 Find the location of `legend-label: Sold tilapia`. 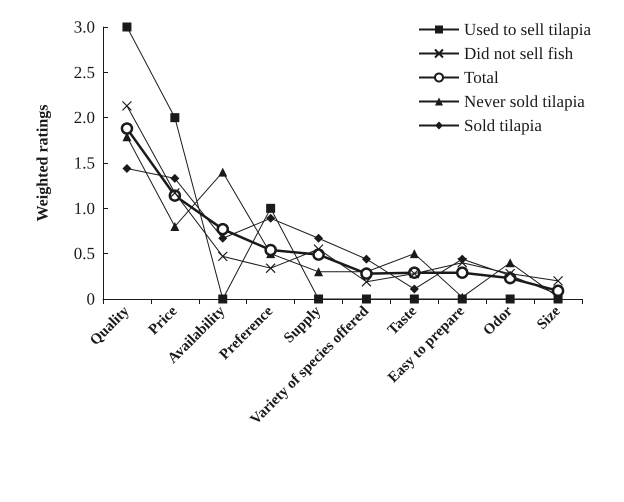

legend-label: Sold tilapia is located at coordinates (503, 125).